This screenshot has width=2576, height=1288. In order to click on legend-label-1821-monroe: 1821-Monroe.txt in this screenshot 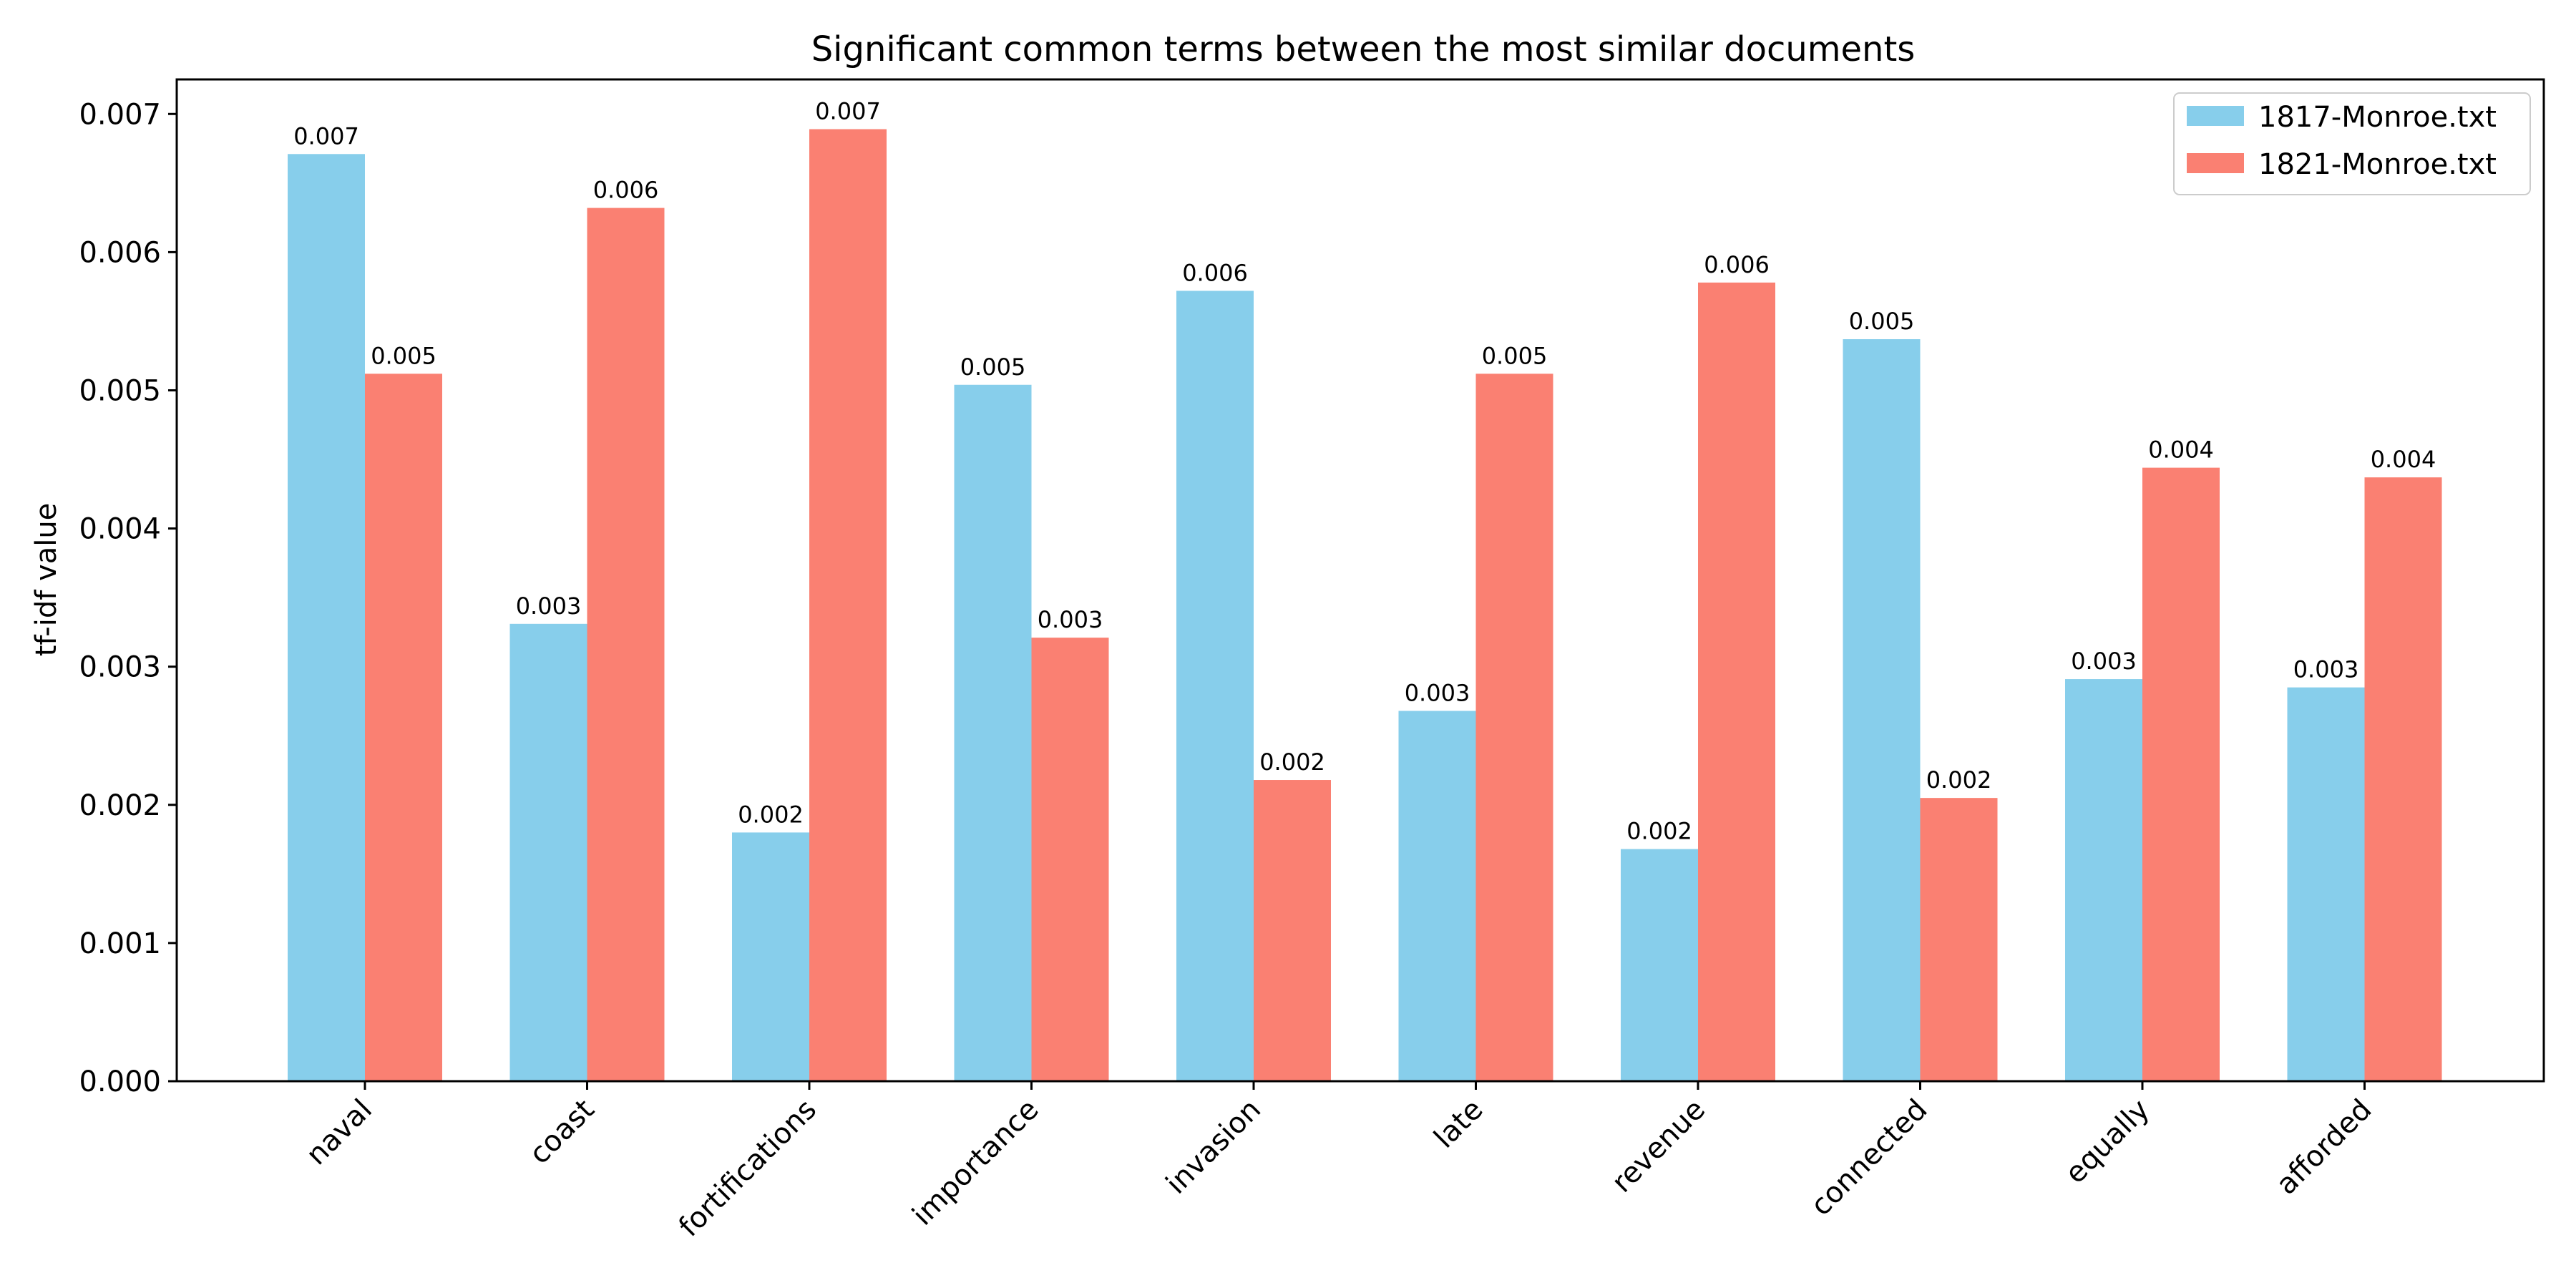, I will do `click(2377, 164)`.